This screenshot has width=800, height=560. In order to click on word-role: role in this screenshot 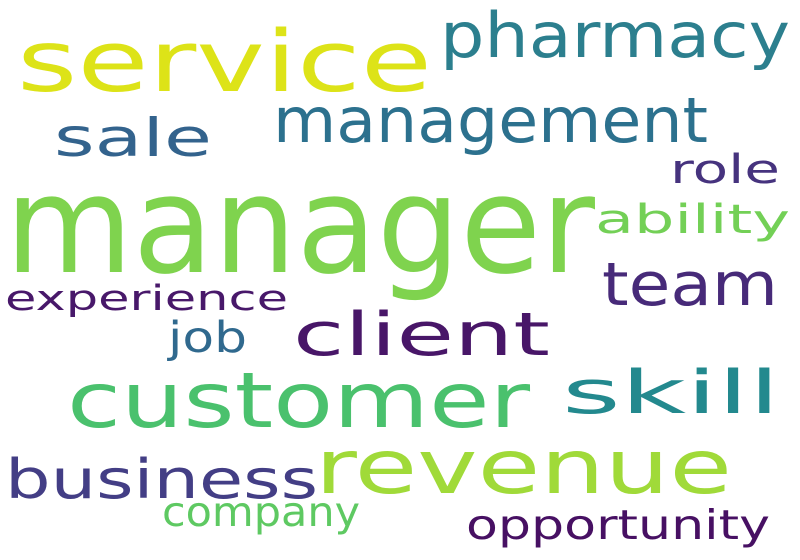, I will do `click(725, 170)`.